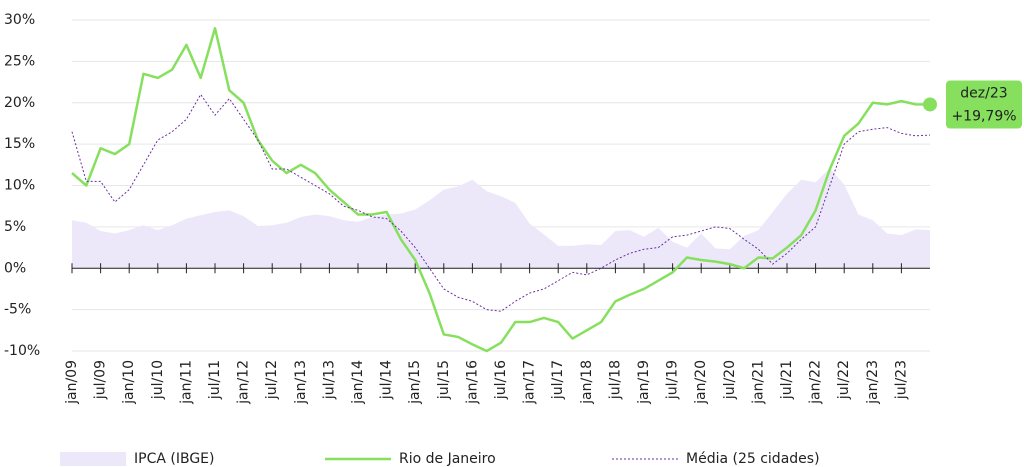 The width and height of the screenshot is (1024, 467). Describe the element at coordinates (174, 459) in the screenshot. I see `legend-label: IPCA (IBGE)` at that location.